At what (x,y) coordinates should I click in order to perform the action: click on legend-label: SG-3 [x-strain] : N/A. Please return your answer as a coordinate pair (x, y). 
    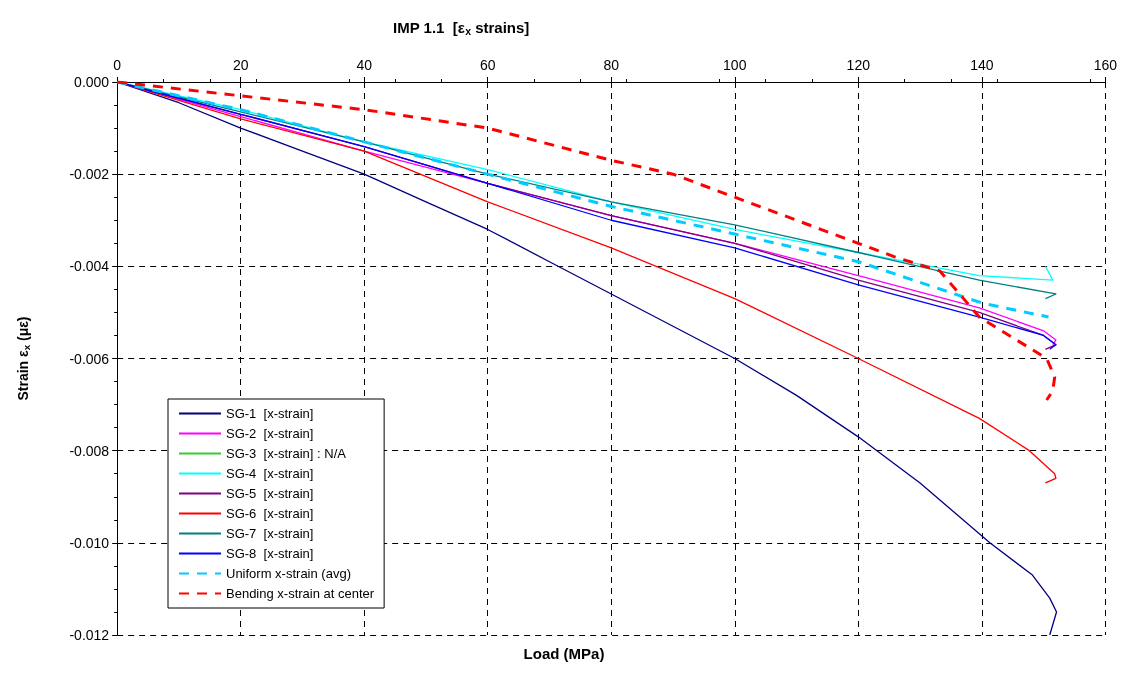
    Looking at the image, I should click on (286, 453).